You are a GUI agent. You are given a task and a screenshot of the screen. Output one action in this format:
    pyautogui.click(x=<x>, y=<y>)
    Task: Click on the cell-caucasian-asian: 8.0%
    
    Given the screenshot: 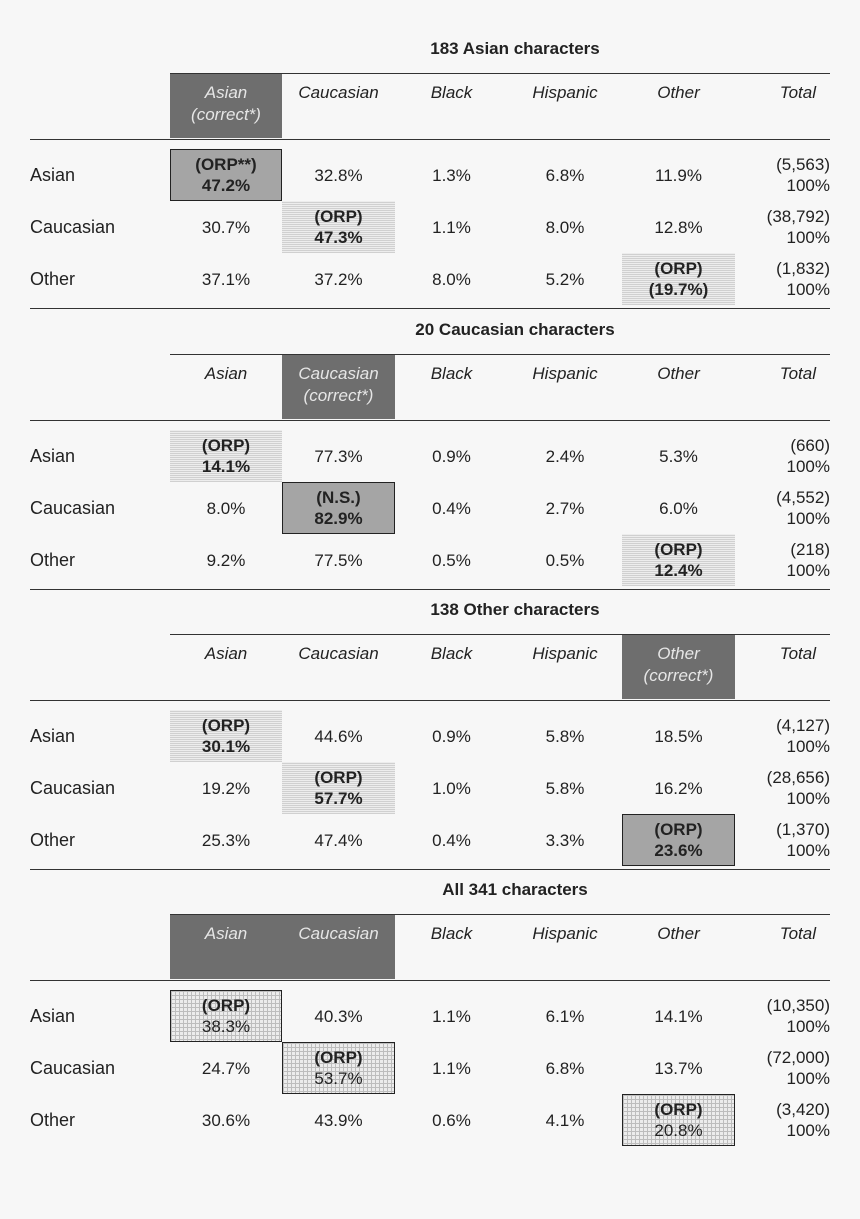 What is the action you would take?
    pyautogui.click(x=226, y=508)
    